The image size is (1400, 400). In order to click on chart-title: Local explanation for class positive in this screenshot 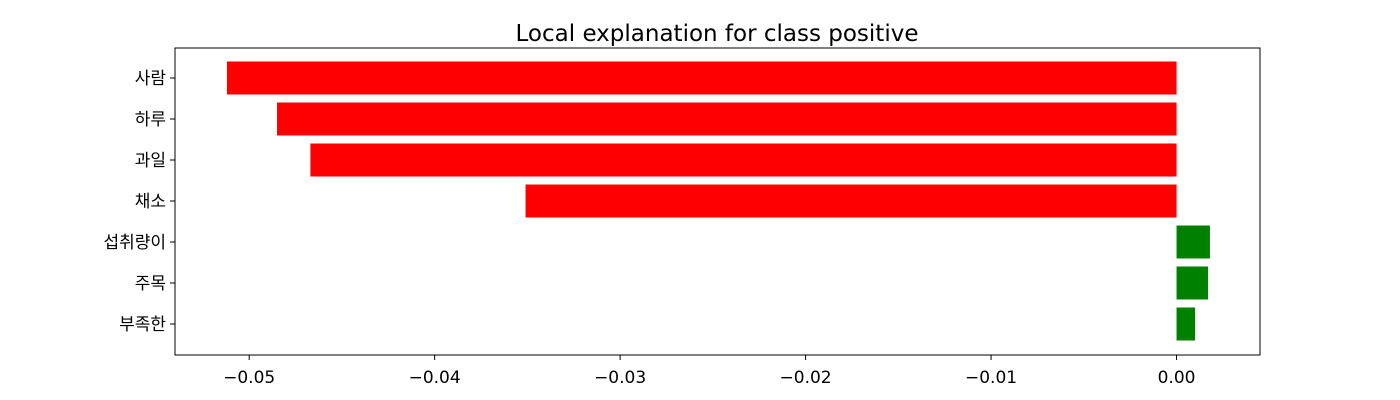, I will do `click(717, 34)`.